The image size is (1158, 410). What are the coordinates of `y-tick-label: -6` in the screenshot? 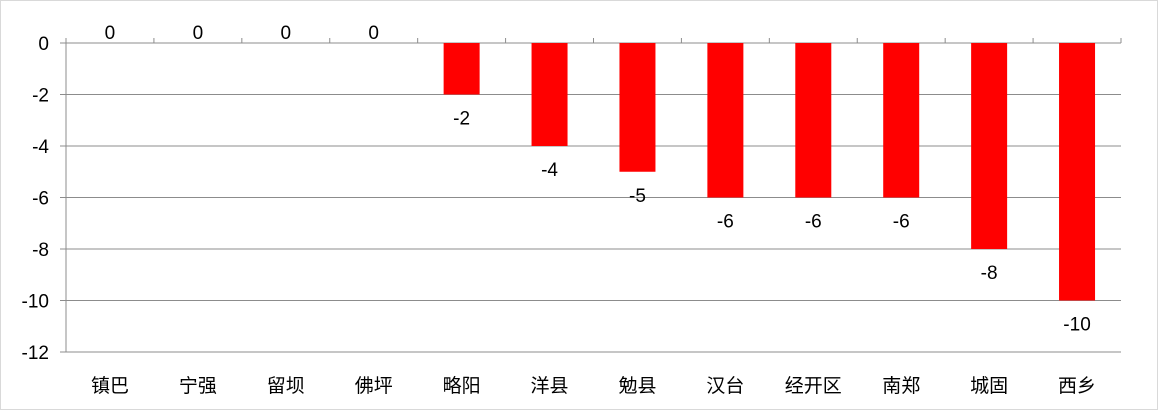 It's located at (40, 199).